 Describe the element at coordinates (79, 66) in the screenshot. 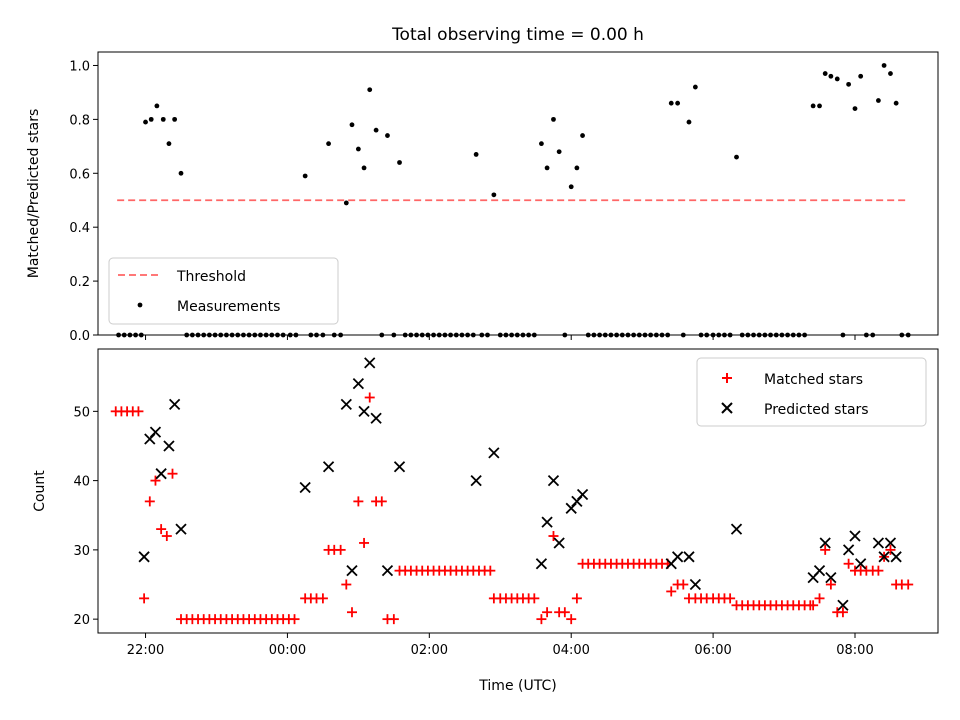

I see `y-tick-label: 1.0` at that location.